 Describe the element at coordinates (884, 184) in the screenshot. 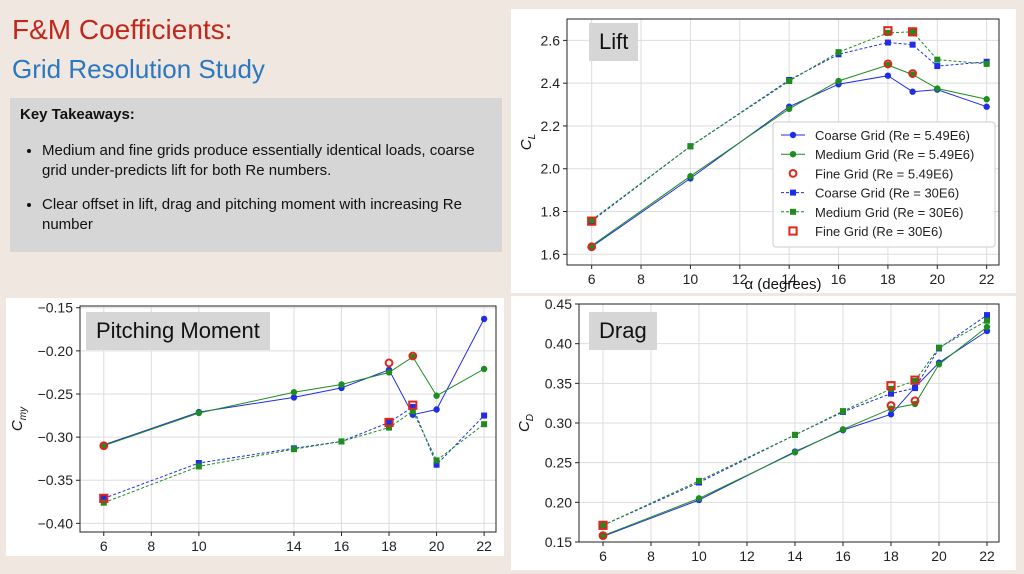

I see `legend-box` at that location.